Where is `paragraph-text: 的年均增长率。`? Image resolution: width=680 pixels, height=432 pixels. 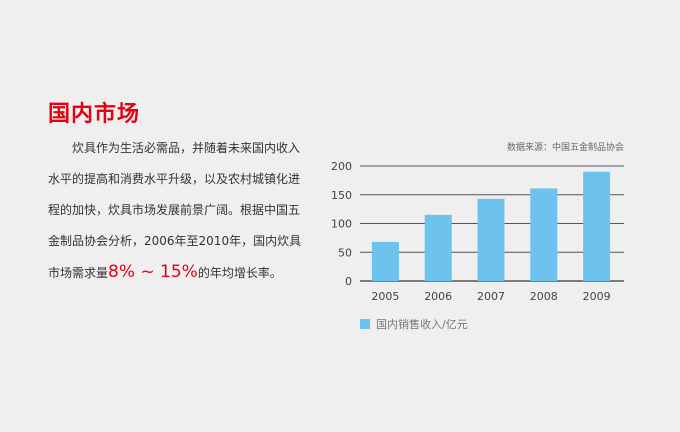 paragraph-text: 的年均增长率。 is located at coordinates (239, 273).